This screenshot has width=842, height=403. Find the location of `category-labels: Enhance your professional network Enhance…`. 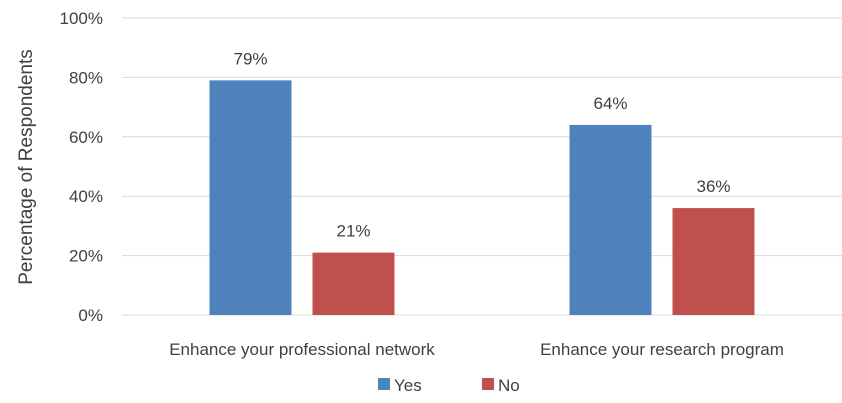

category-labels: Enhance your professional network Enhance… is located at coordinates (476, 349).